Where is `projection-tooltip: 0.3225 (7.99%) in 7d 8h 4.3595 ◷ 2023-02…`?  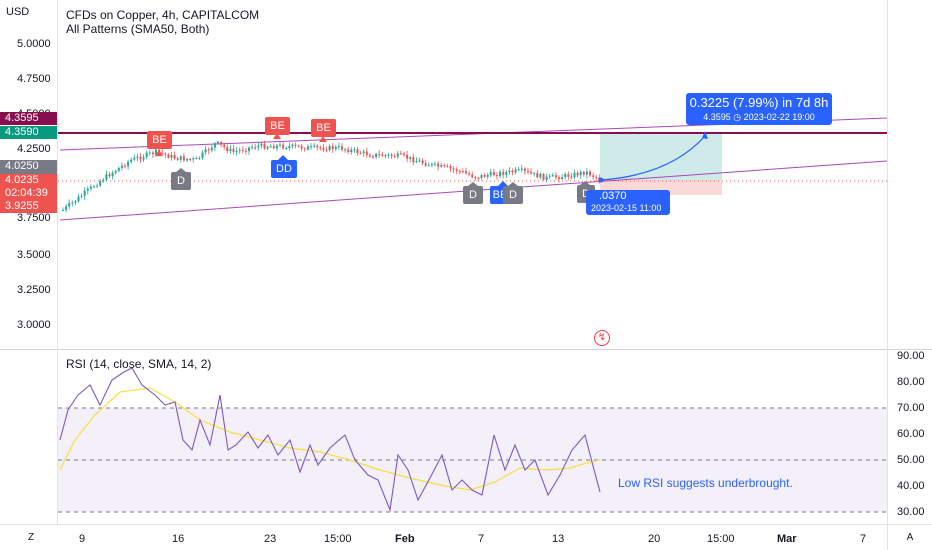 projection-tooltip: 0.3225 (7.99%) in 7d 8h 4.3595 ◷ 2023-02… is located at coordinates (759, 109).